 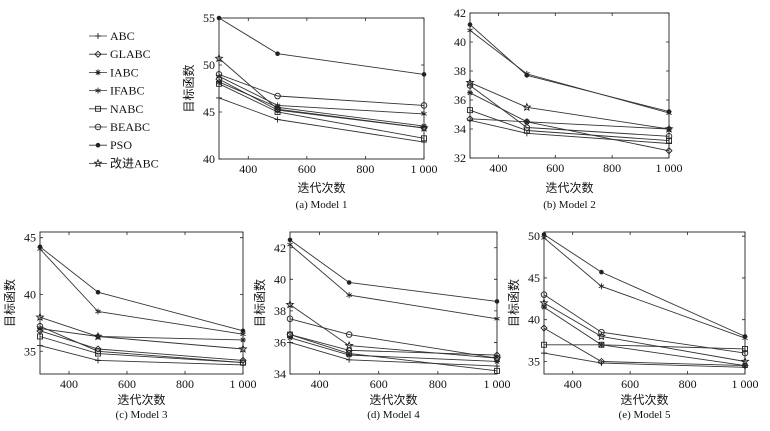 I want to click on legend-label: GLABC, so click(x=130, y=54).